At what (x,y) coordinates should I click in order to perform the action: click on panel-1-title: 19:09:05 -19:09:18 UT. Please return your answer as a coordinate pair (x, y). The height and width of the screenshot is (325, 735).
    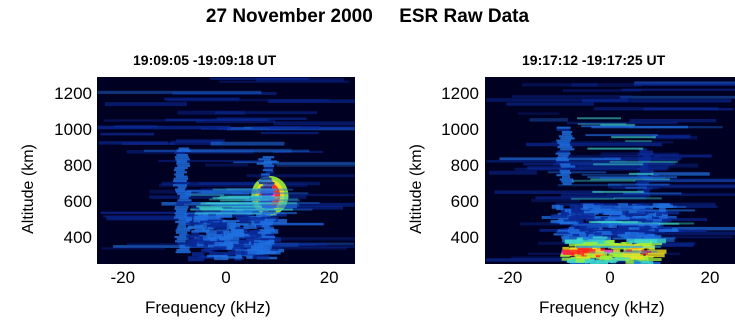
    Looking at the image, I should click on (205, 60).